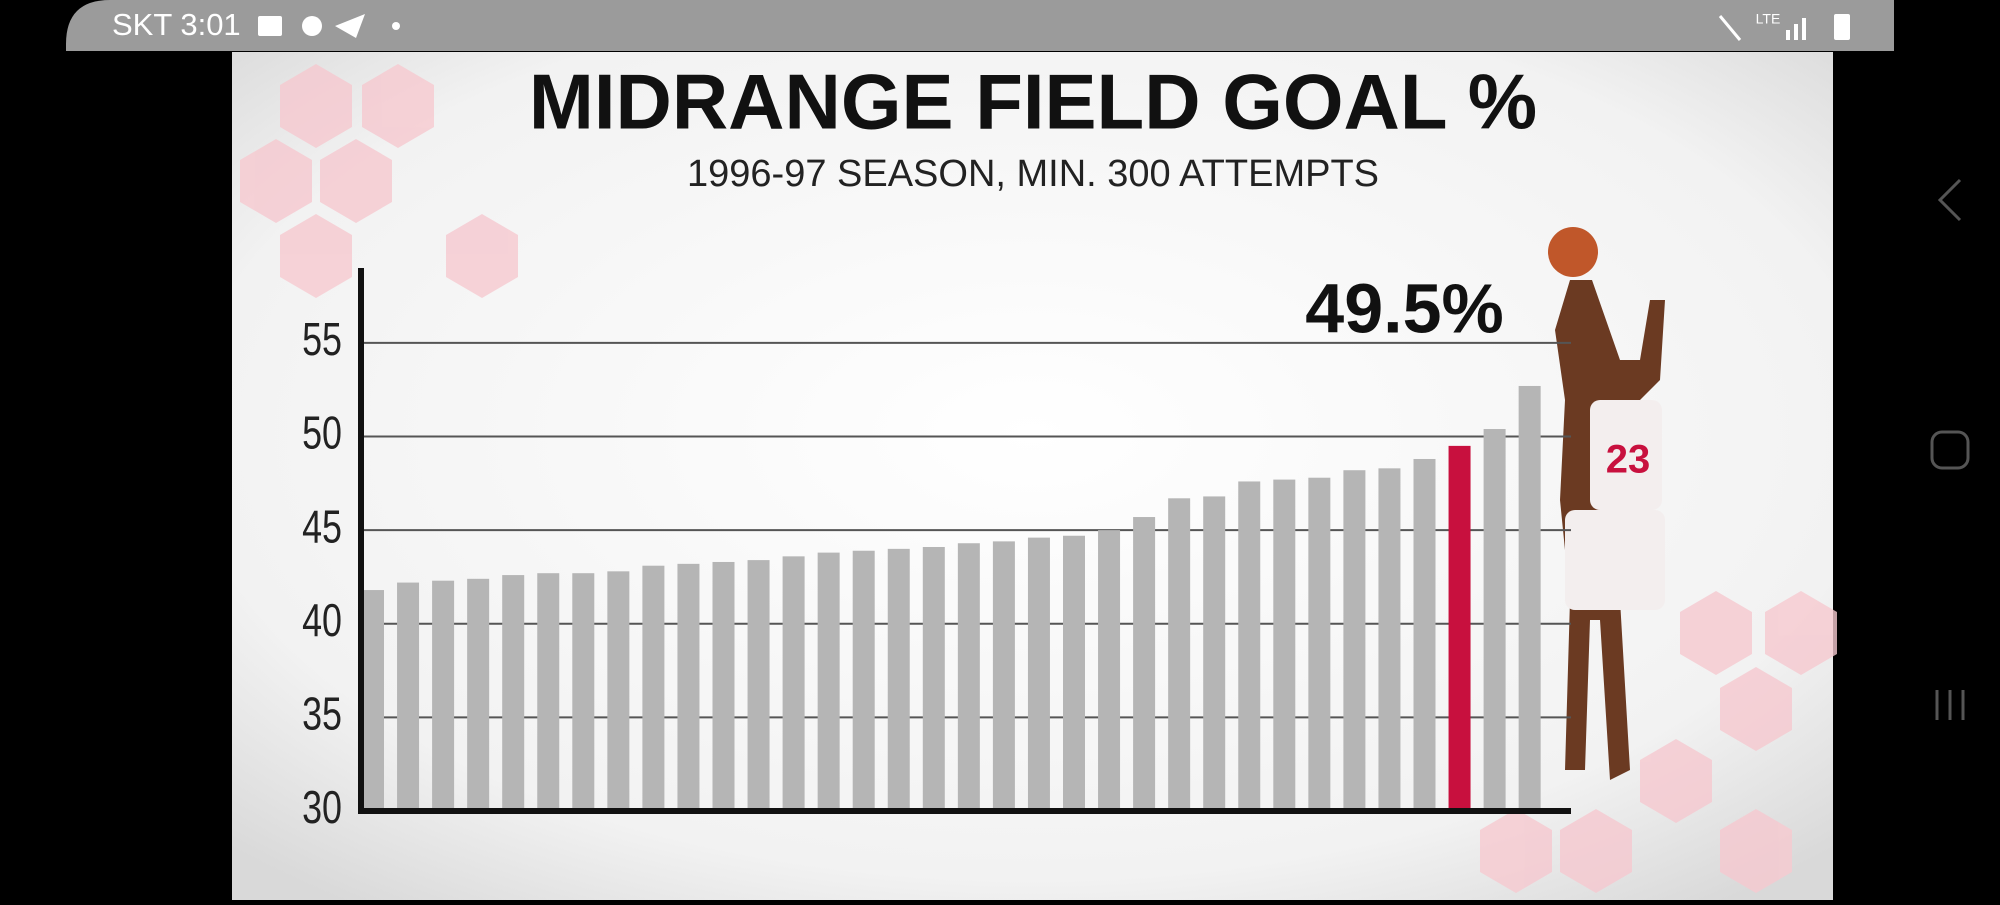 Image resolution: width=2000 pixels, height=905 pixels. I want to click on network-type: LTE, so click(1768, 19).